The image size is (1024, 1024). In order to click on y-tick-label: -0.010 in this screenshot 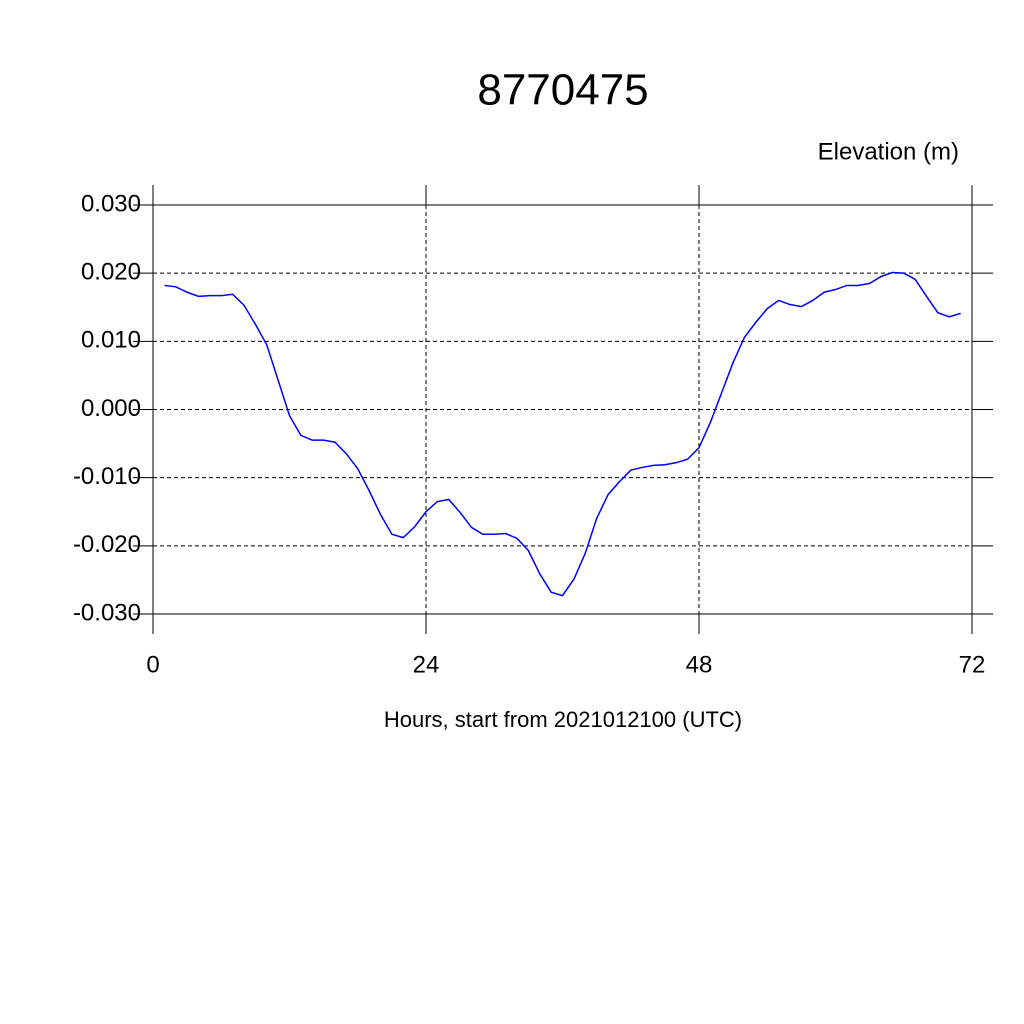, I will do `click(107, 476)`.